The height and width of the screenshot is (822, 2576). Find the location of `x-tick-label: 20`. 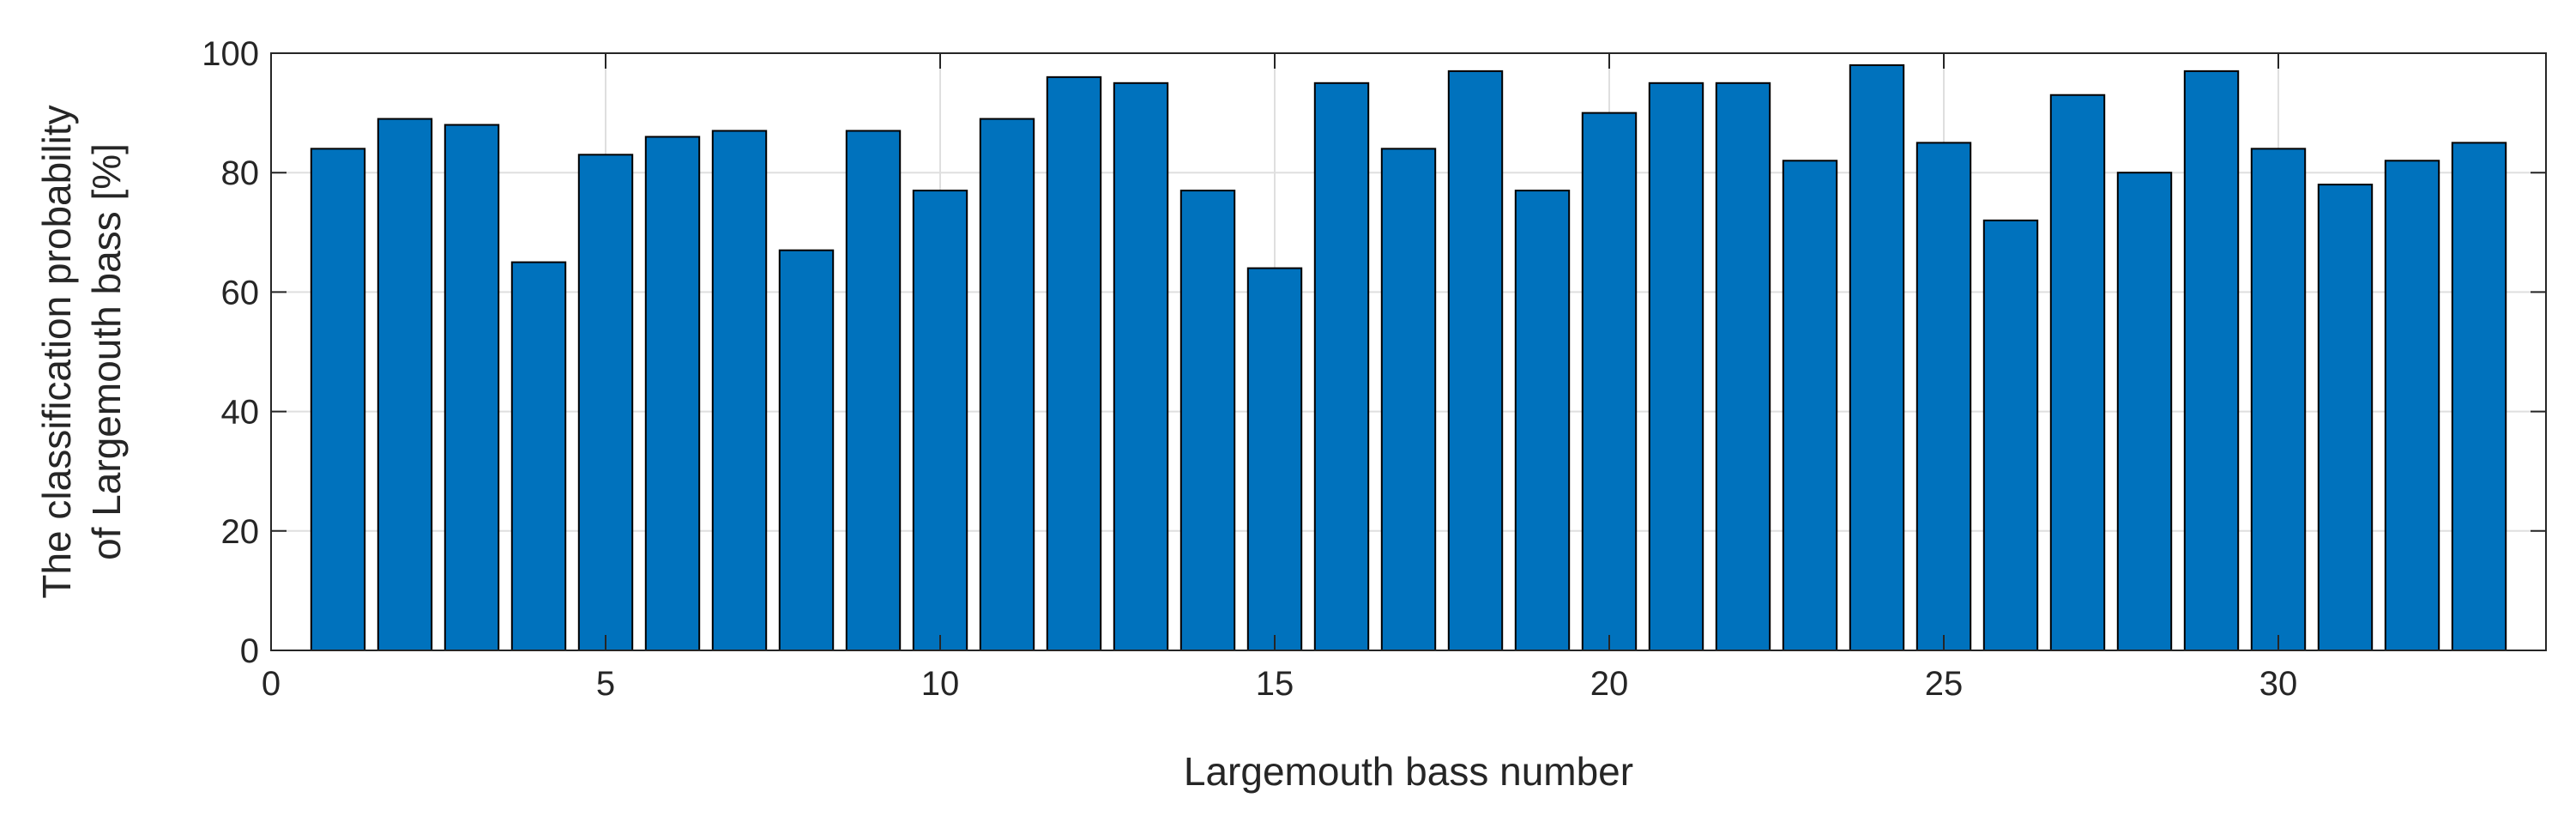

x-tick-label: 20 is located at coordinates (1609, 684).